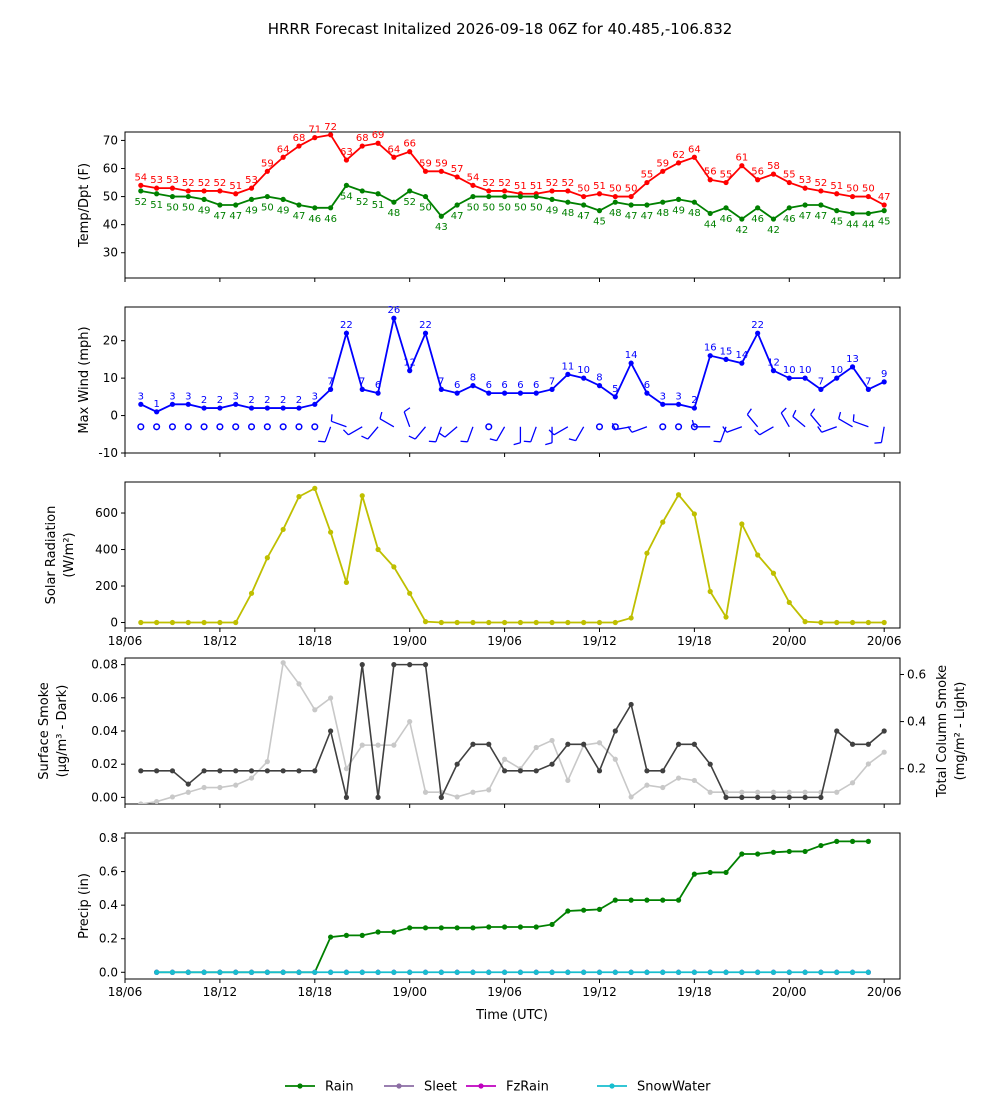 Image resolution: width=1000 pixels, height=1100 pixels. What do you see at coordinates (114, 623) in the screenshot?
I see `y-tick-label: 0` at bounding box center [114, 623].